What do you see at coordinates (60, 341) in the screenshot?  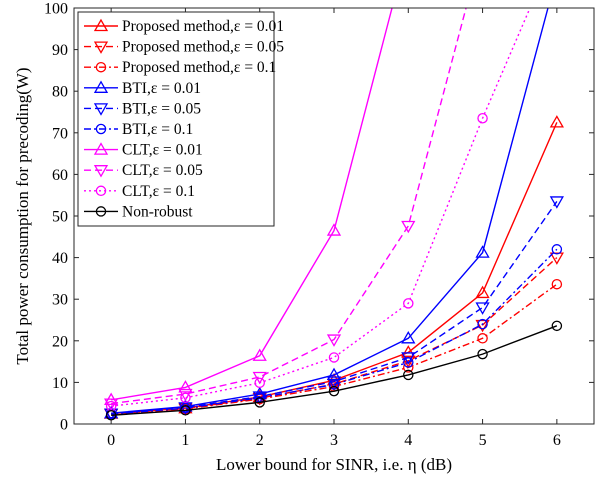 I see `y-tick-label: 20` at bounding box center [60, 341].